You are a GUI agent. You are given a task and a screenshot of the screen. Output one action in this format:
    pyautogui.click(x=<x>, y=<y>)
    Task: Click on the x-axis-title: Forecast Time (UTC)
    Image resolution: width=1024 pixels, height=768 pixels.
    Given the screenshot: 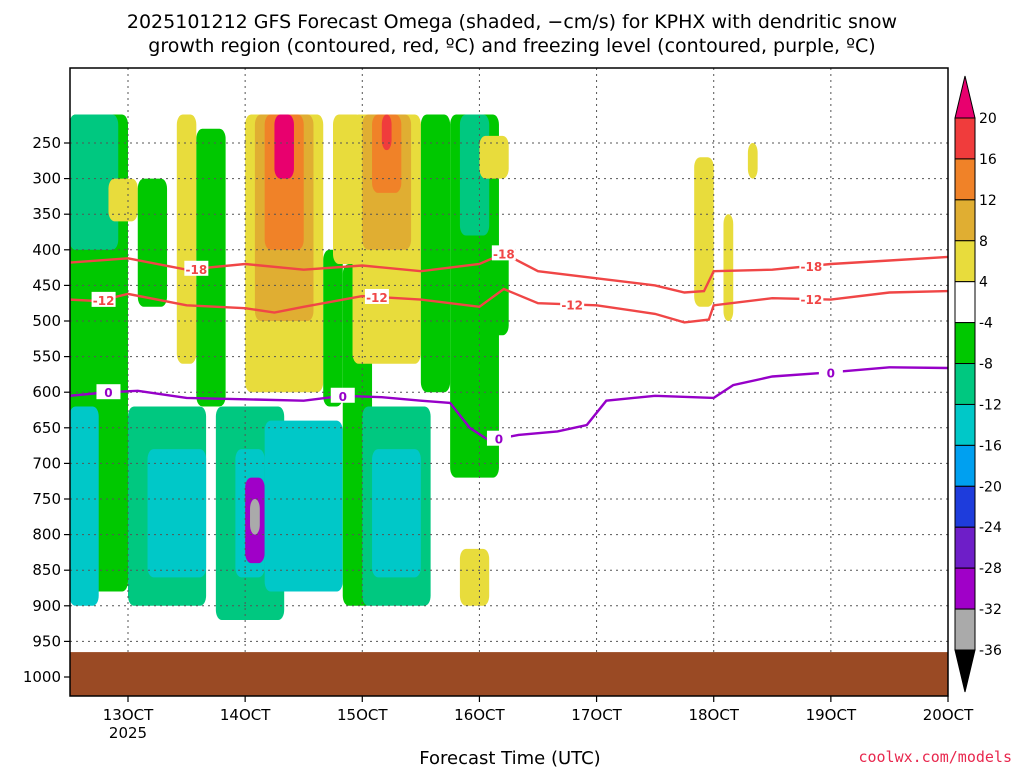 What is the action you would take?
    pyautogui.click(x=509, y=758)
    